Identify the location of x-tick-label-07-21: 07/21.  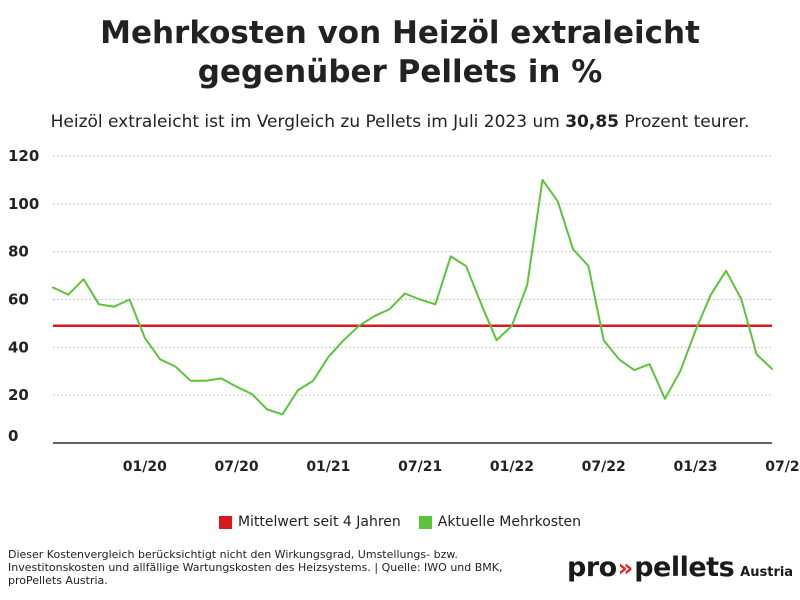
(420, 467).